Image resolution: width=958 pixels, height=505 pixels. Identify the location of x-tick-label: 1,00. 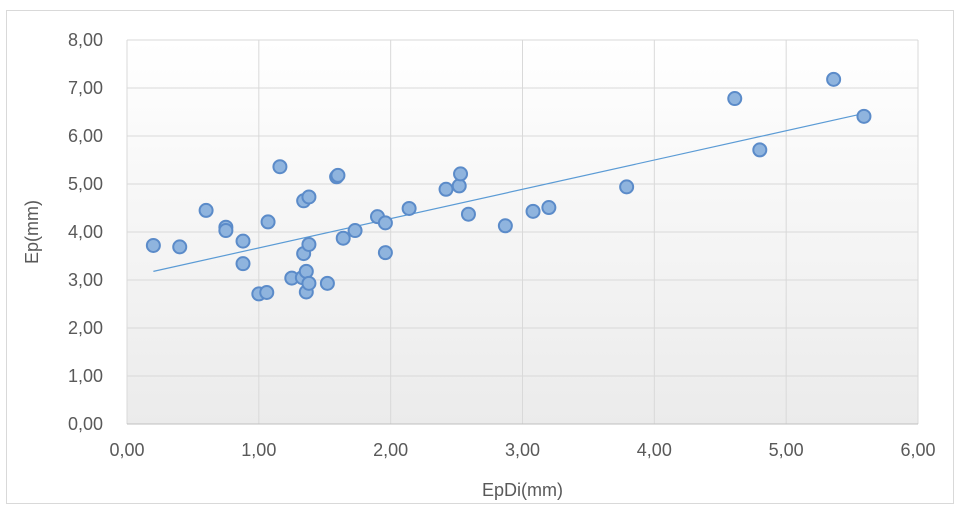
(258, 450).